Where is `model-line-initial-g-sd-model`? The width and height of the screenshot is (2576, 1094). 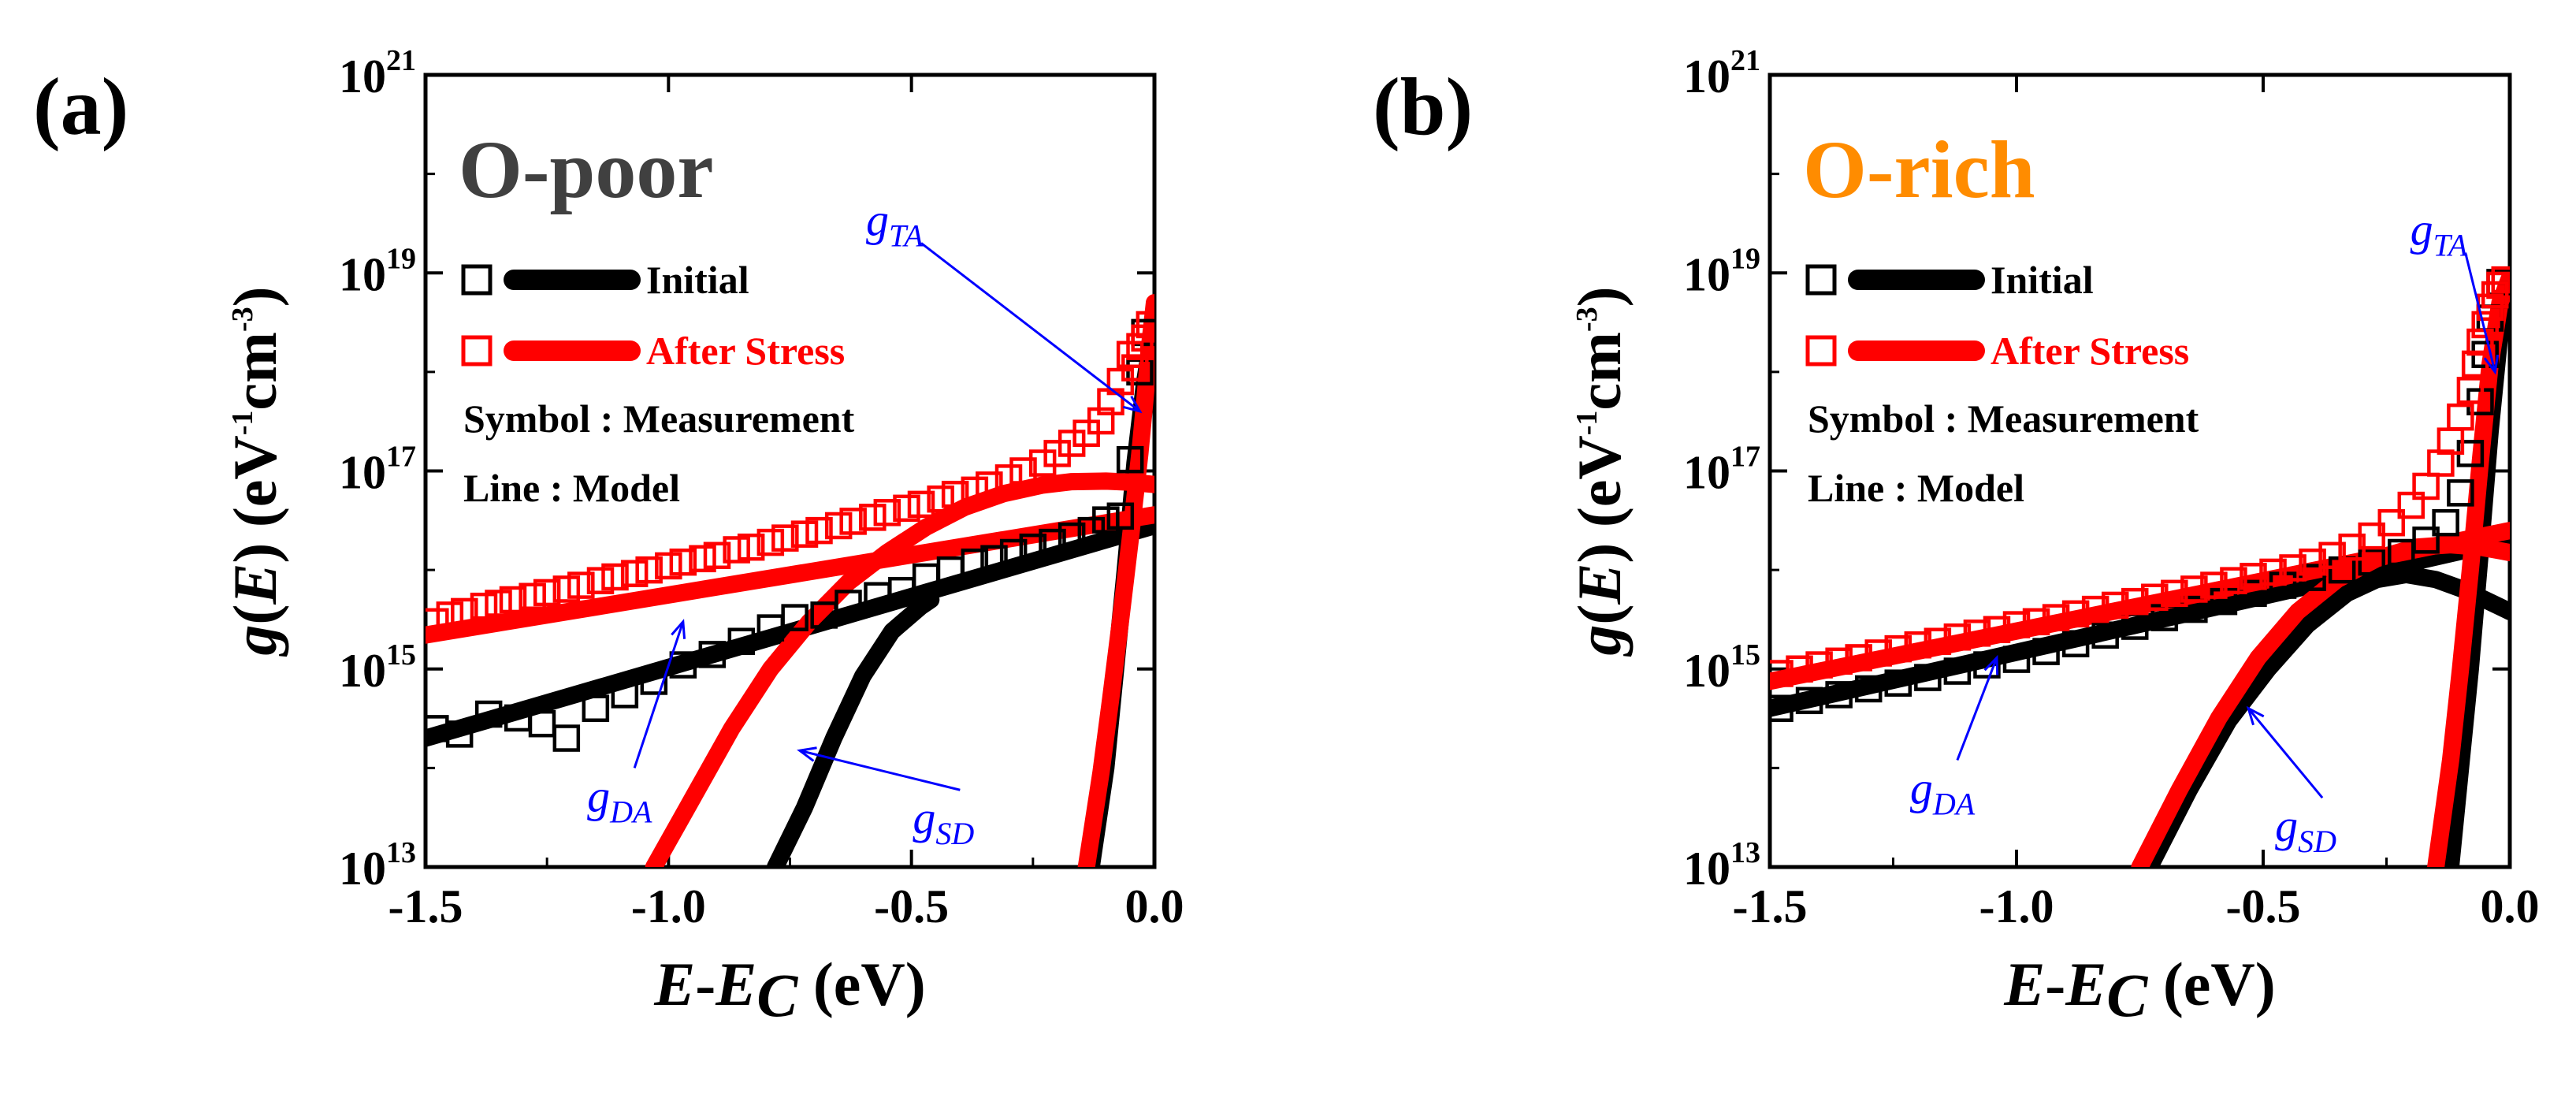 model-line-initial-g-sd-model is located at coordinates (853, 728).